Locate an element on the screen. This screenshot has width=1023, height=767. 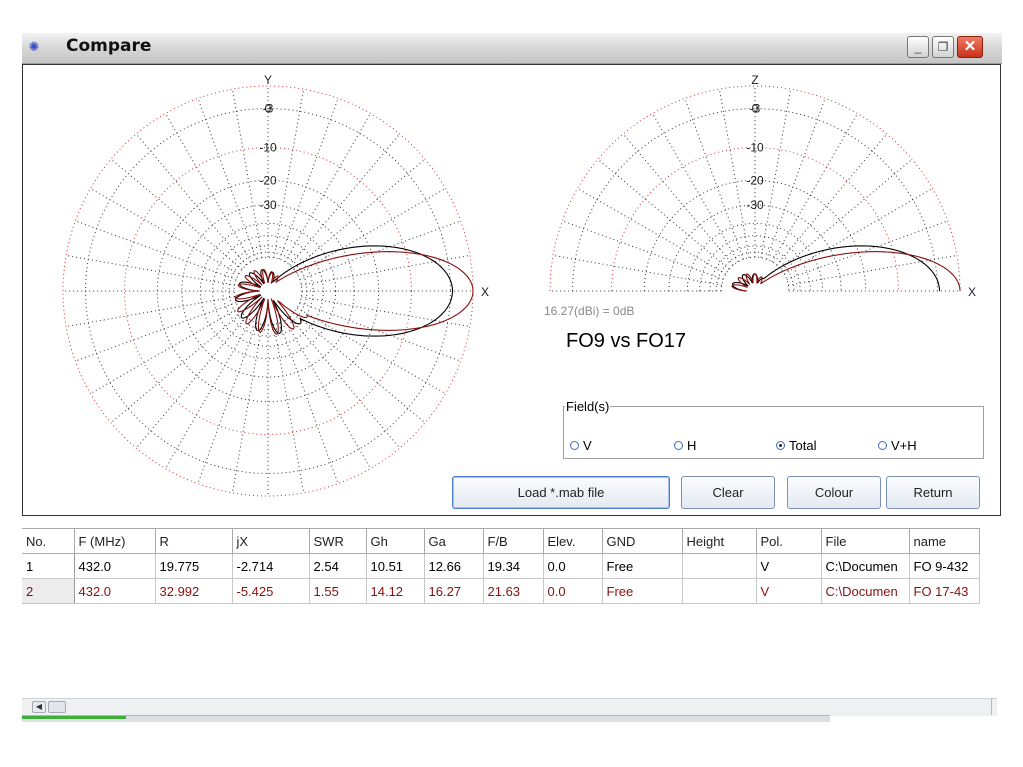
radio-v-label: V is located at coordinates (587, 445).